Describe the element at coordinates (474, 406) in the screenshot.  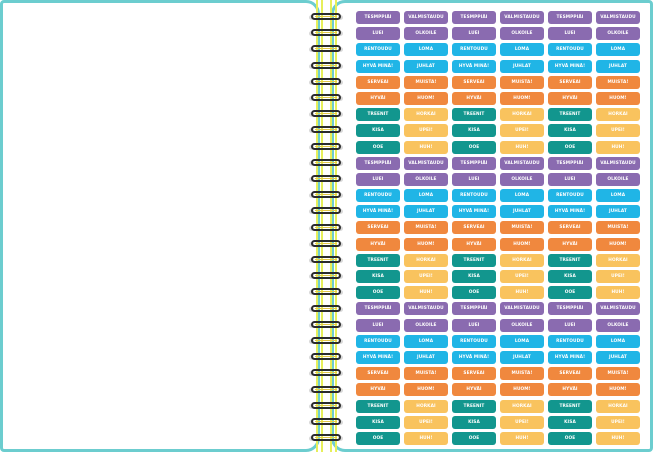
I see `sticker: TREENIT` at that location.